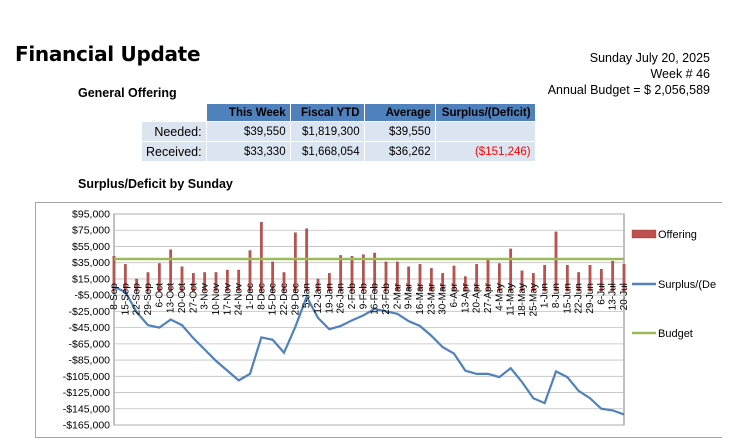 The height and width of the screenshot is (442, 747). What do you see at coordinates (399, 131) in the screenshot?
I see `cell-needed-average: $39,550` at bounding box center [399, 131].